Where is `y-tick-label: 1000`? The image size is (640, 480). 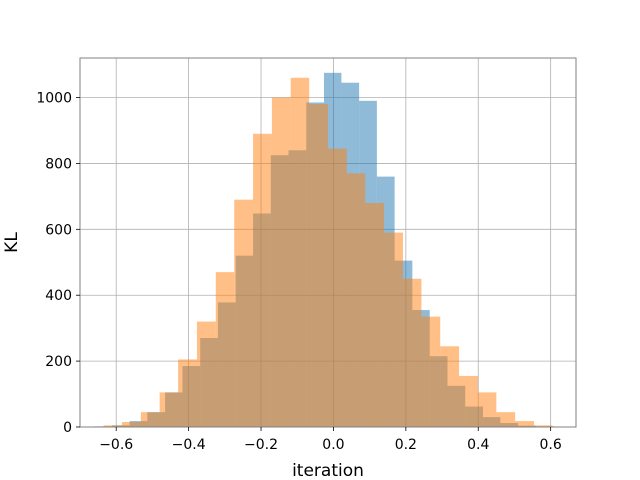 y-tick-label: 1000 is located at coordinates (54, 99).